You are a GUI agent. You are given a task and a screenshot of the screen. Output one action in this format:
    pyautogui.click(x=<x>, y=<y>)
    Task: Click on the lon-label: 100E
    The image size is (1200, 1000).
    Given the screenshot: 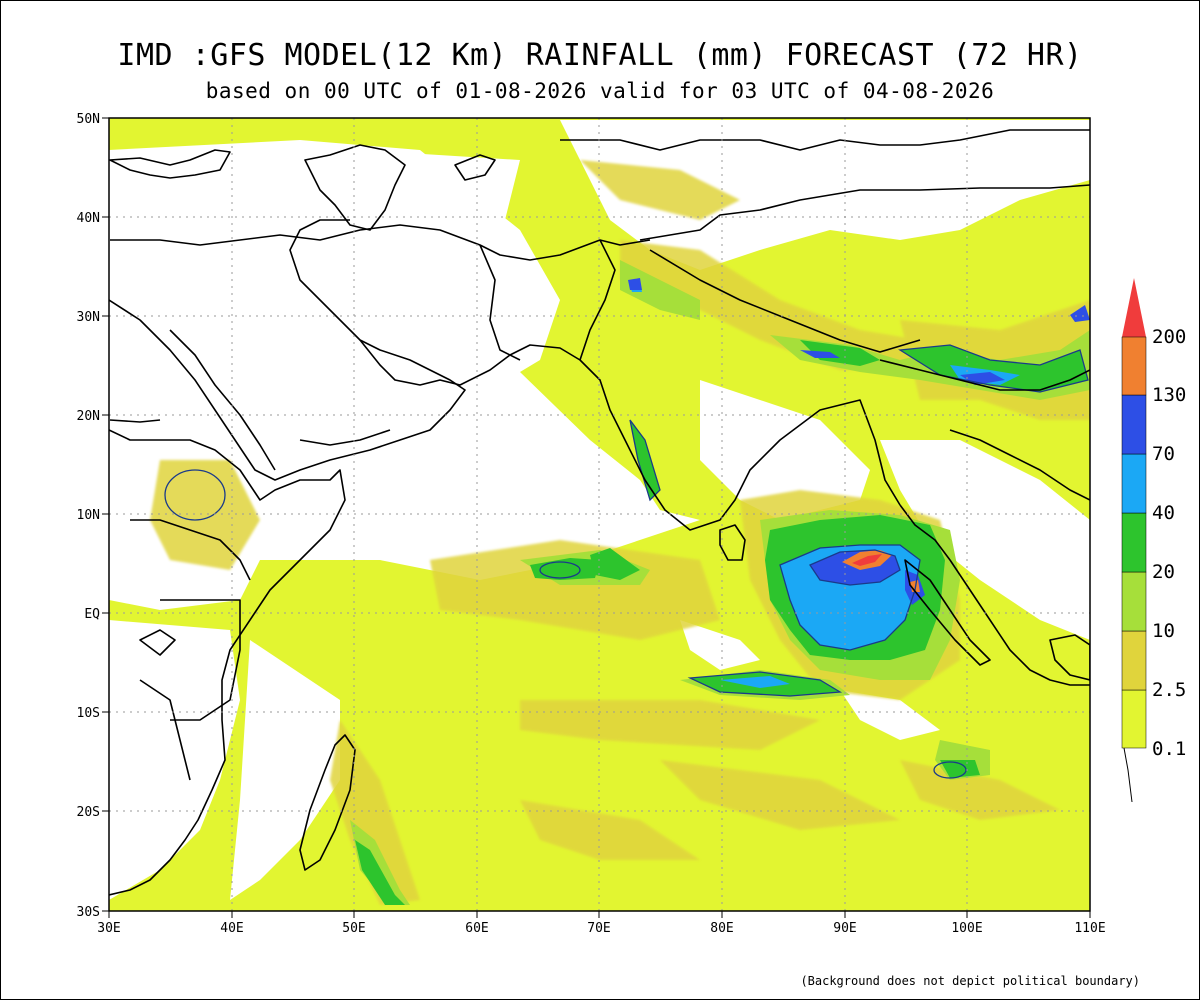 What is the action you would take?
    pyautogui.click(x=966, y=928)
    